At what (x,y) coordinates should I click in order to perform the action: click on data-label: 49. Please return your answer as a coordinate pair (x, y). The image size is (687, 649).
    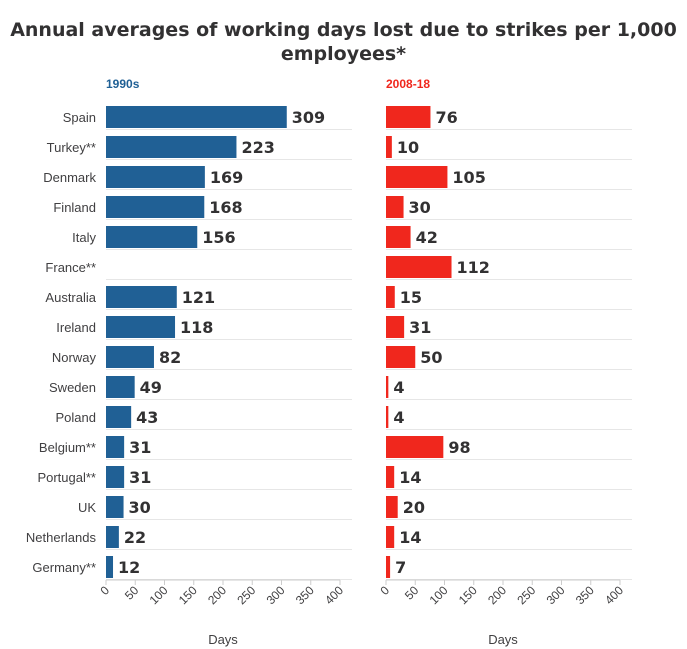
    Looking at the image, I should click on (151, 387).